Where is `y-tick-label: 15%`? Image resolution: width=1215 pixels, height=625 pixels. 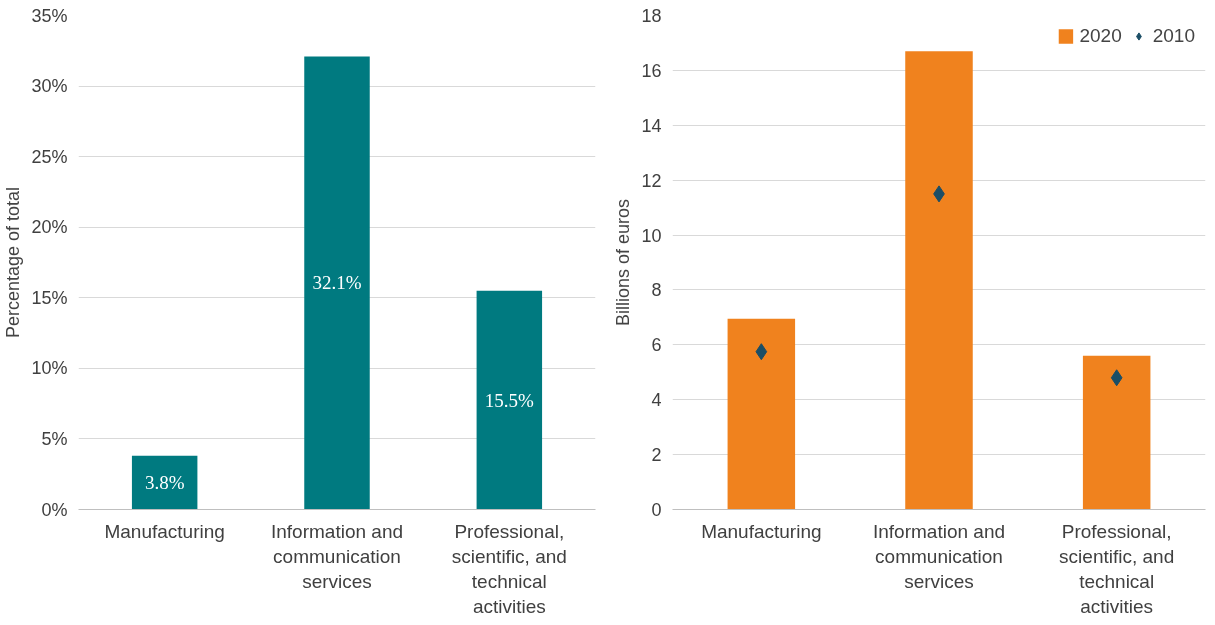 y-tick-label: 15% is located at coordinates (49, 297).